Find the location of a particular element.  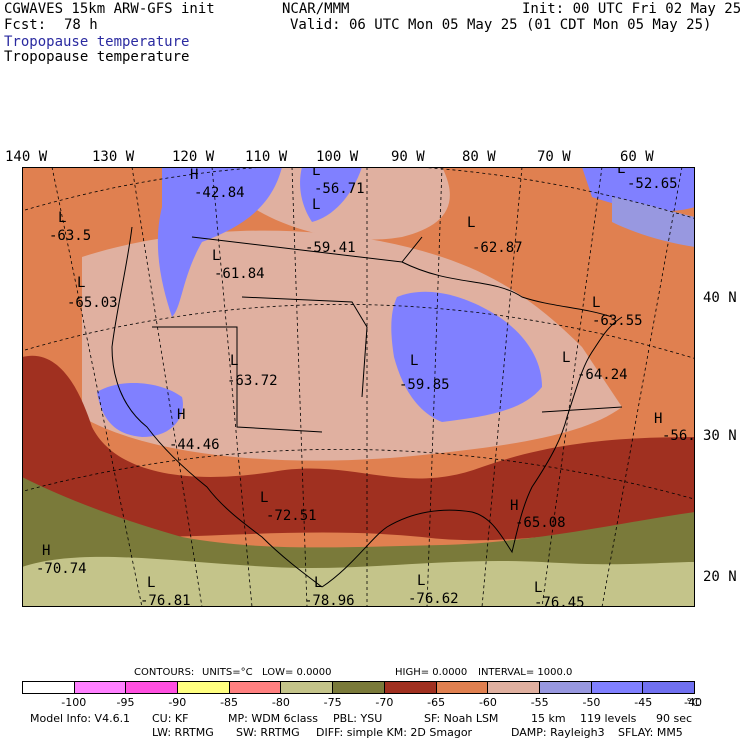

hl-value: -64.24 is located at coordinates (602, 375).